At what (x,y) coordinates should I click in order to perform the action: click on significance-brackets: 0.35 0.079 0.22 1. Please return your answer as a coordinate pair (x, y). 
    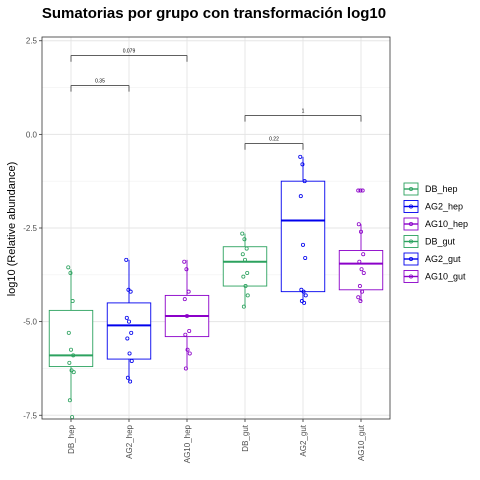
    Looking at the image, I should click on (216, 99).